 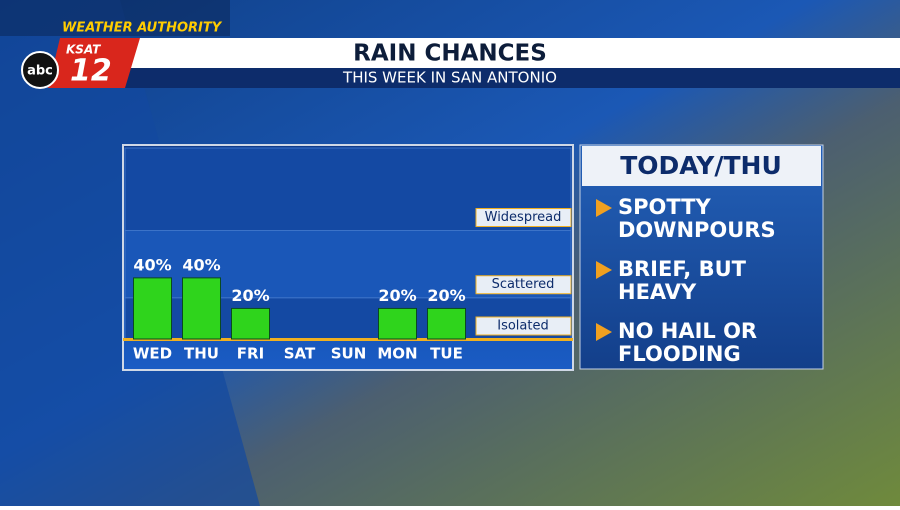 What do you see at coordinates (450, 54) in the screenshot?
I see `title: RAIN CHANCES` at bounding box center [450, 54].